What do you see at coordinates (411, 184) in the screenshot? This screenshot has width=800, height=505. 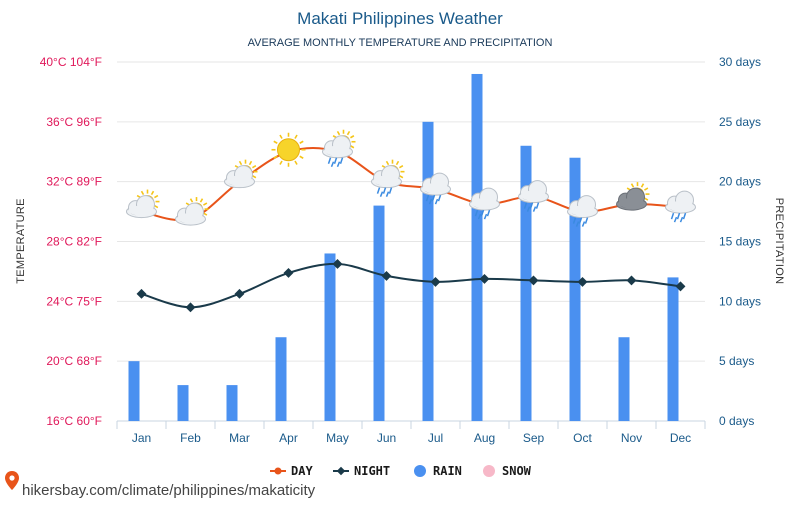 I see `day-temperature-line` at bounding box center [411, 184].